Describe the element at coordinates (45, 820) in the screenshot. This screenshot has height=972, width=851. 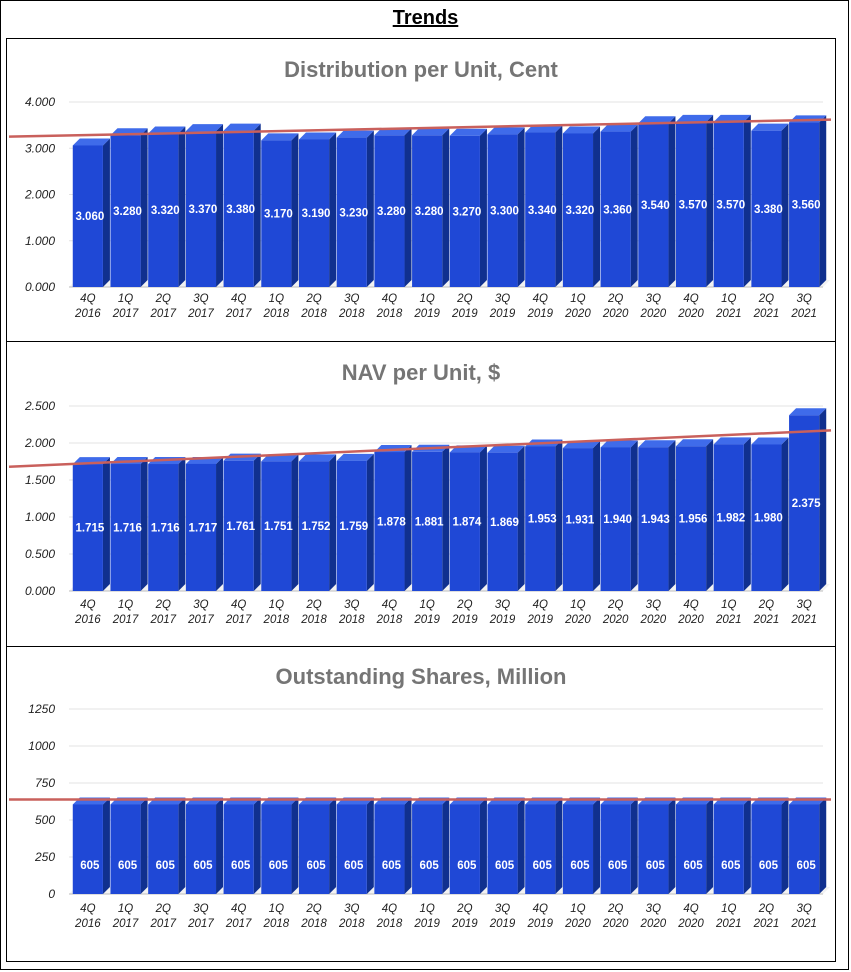
I see `y-tick-label: 500` at that location.